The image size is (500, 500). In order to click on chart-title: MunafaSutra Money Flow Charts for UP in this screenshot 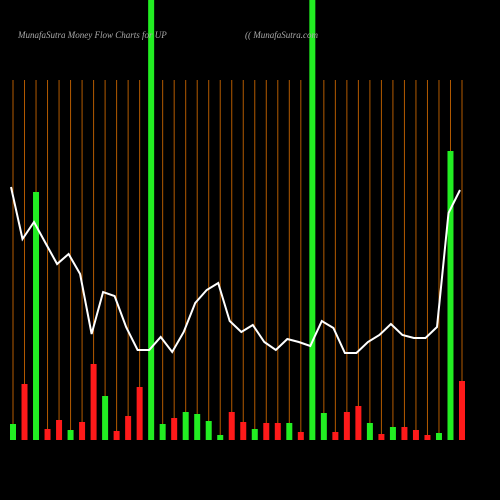, I will do `click(92, 35)`.